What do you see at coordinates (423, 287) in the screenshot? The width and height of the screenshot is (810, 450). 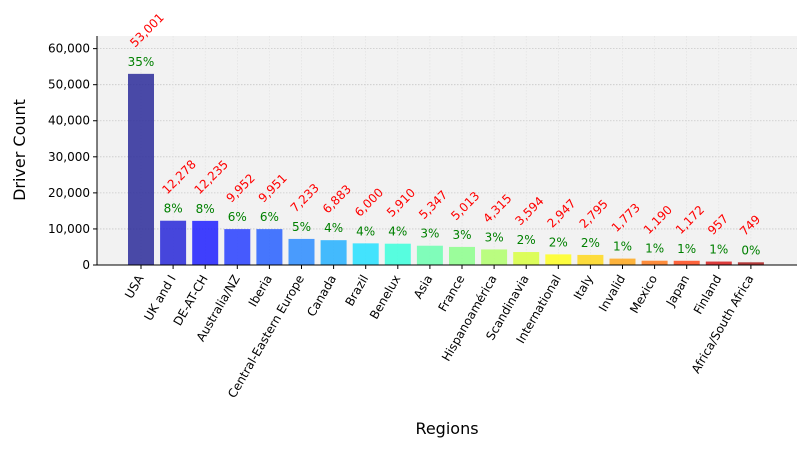 I see `x-tick-label: Asia` at bounding box center [423, 287].